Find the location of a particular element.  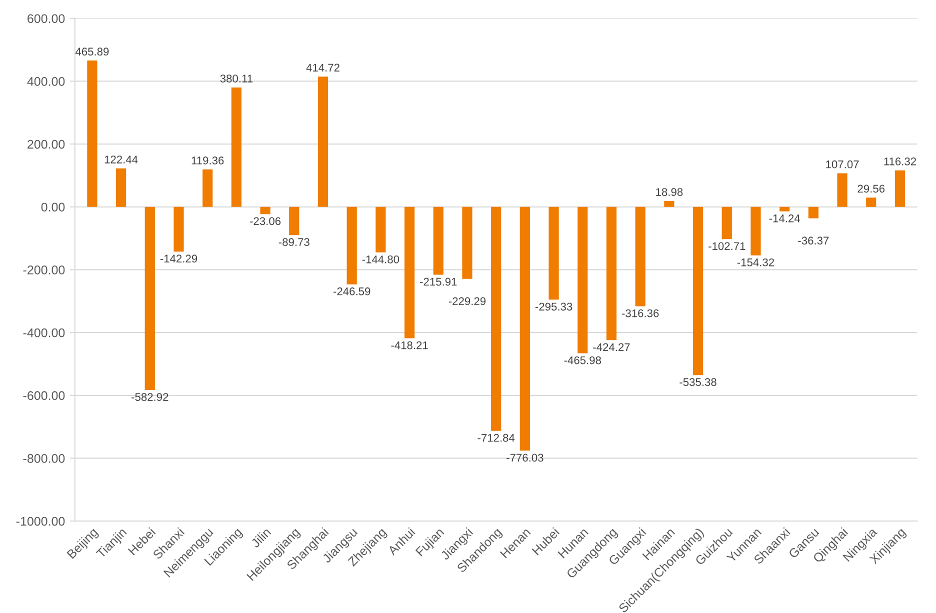

data-label: -246.59 is located at coordinates (351, 291).